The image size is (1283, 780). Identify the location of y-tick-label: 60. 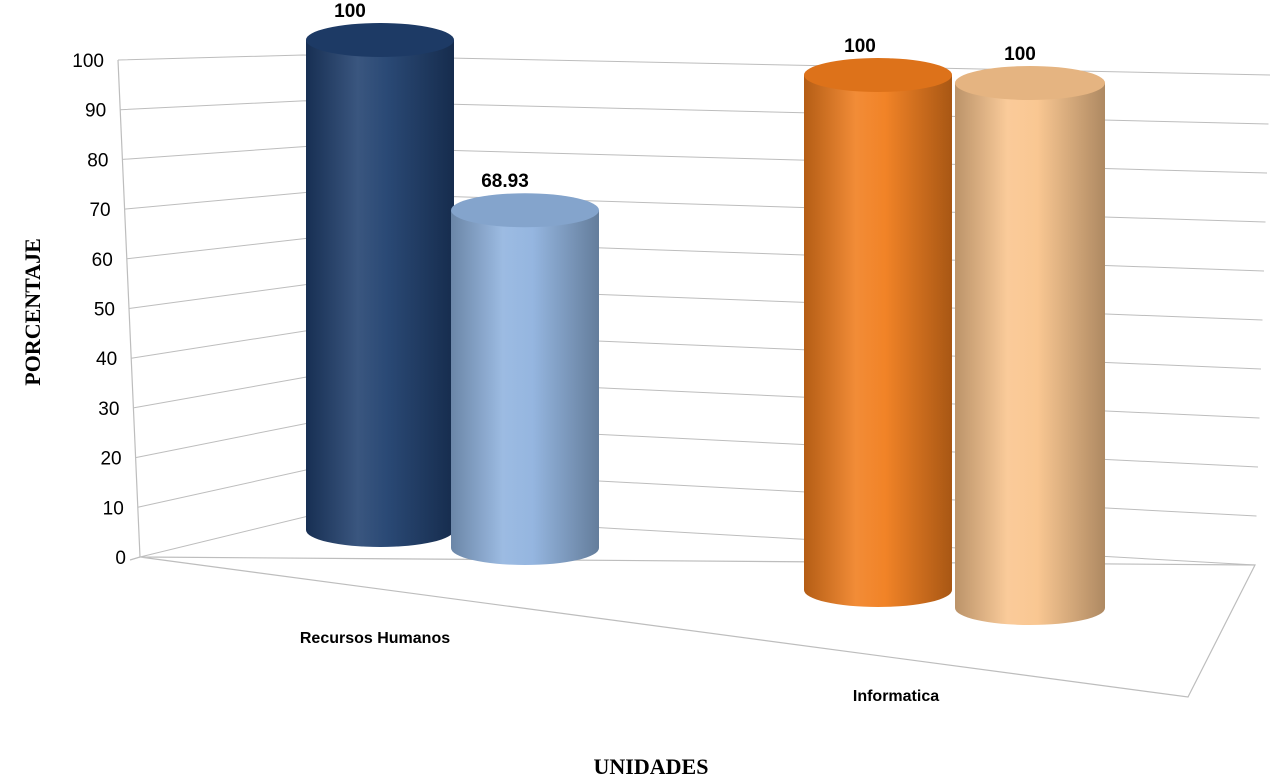
(102, 260).